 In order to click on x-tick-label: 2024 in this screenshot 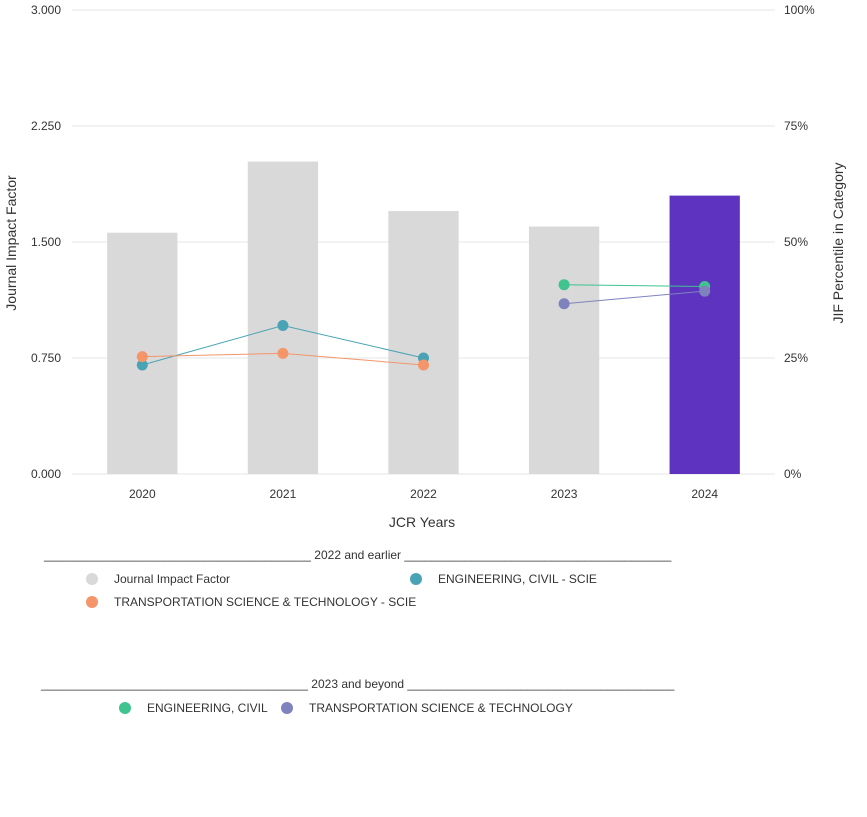, I will do `click(704, 494)`.